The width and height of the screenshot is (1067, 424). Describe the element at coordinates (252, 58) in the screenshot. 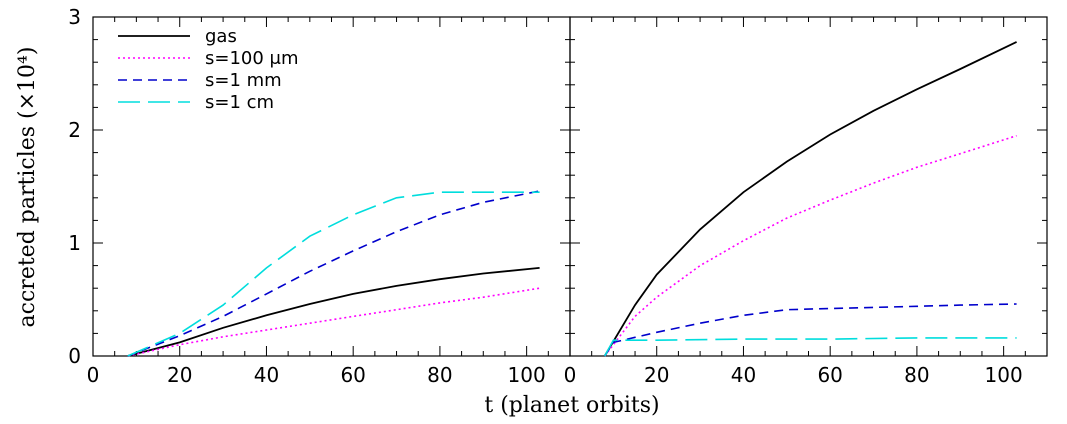

I see `legend-label: s=100 μm` at that location.